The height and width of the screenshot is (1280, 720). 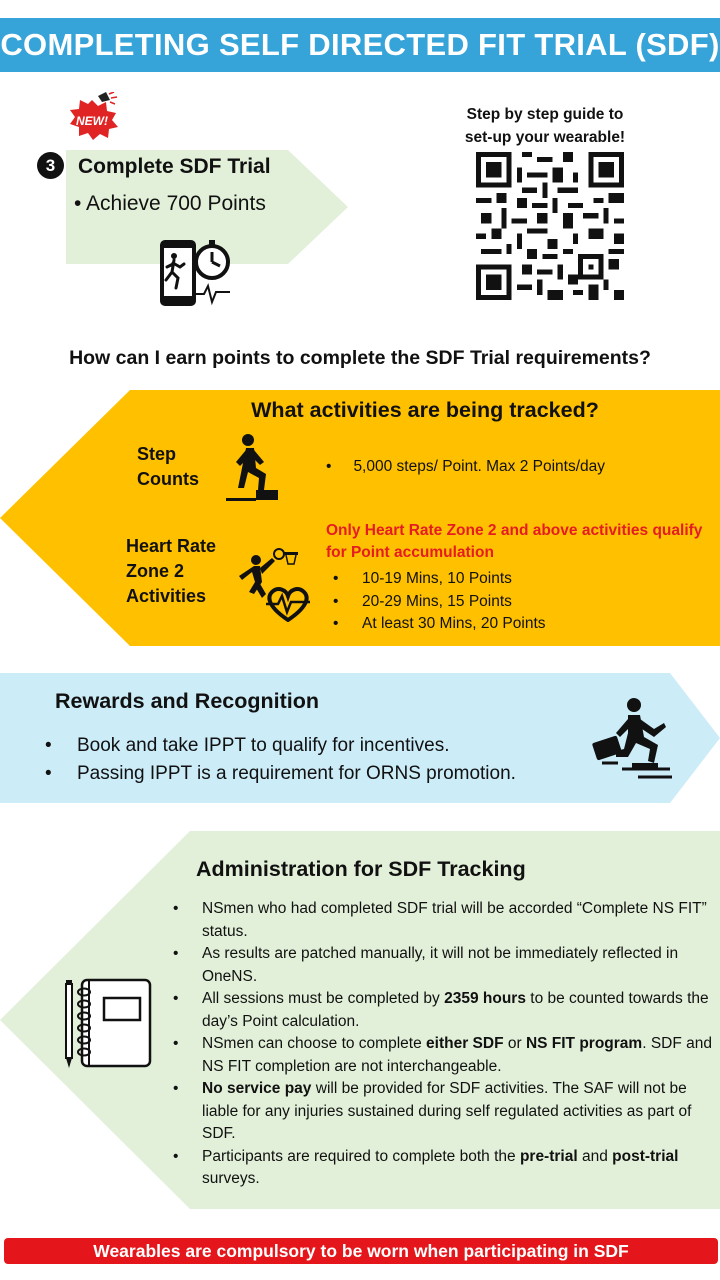 What do you see at coordinates (108, 1023) in the screenshot?
I see `notebook-pen-icon` at bounding box center [108, 1023].